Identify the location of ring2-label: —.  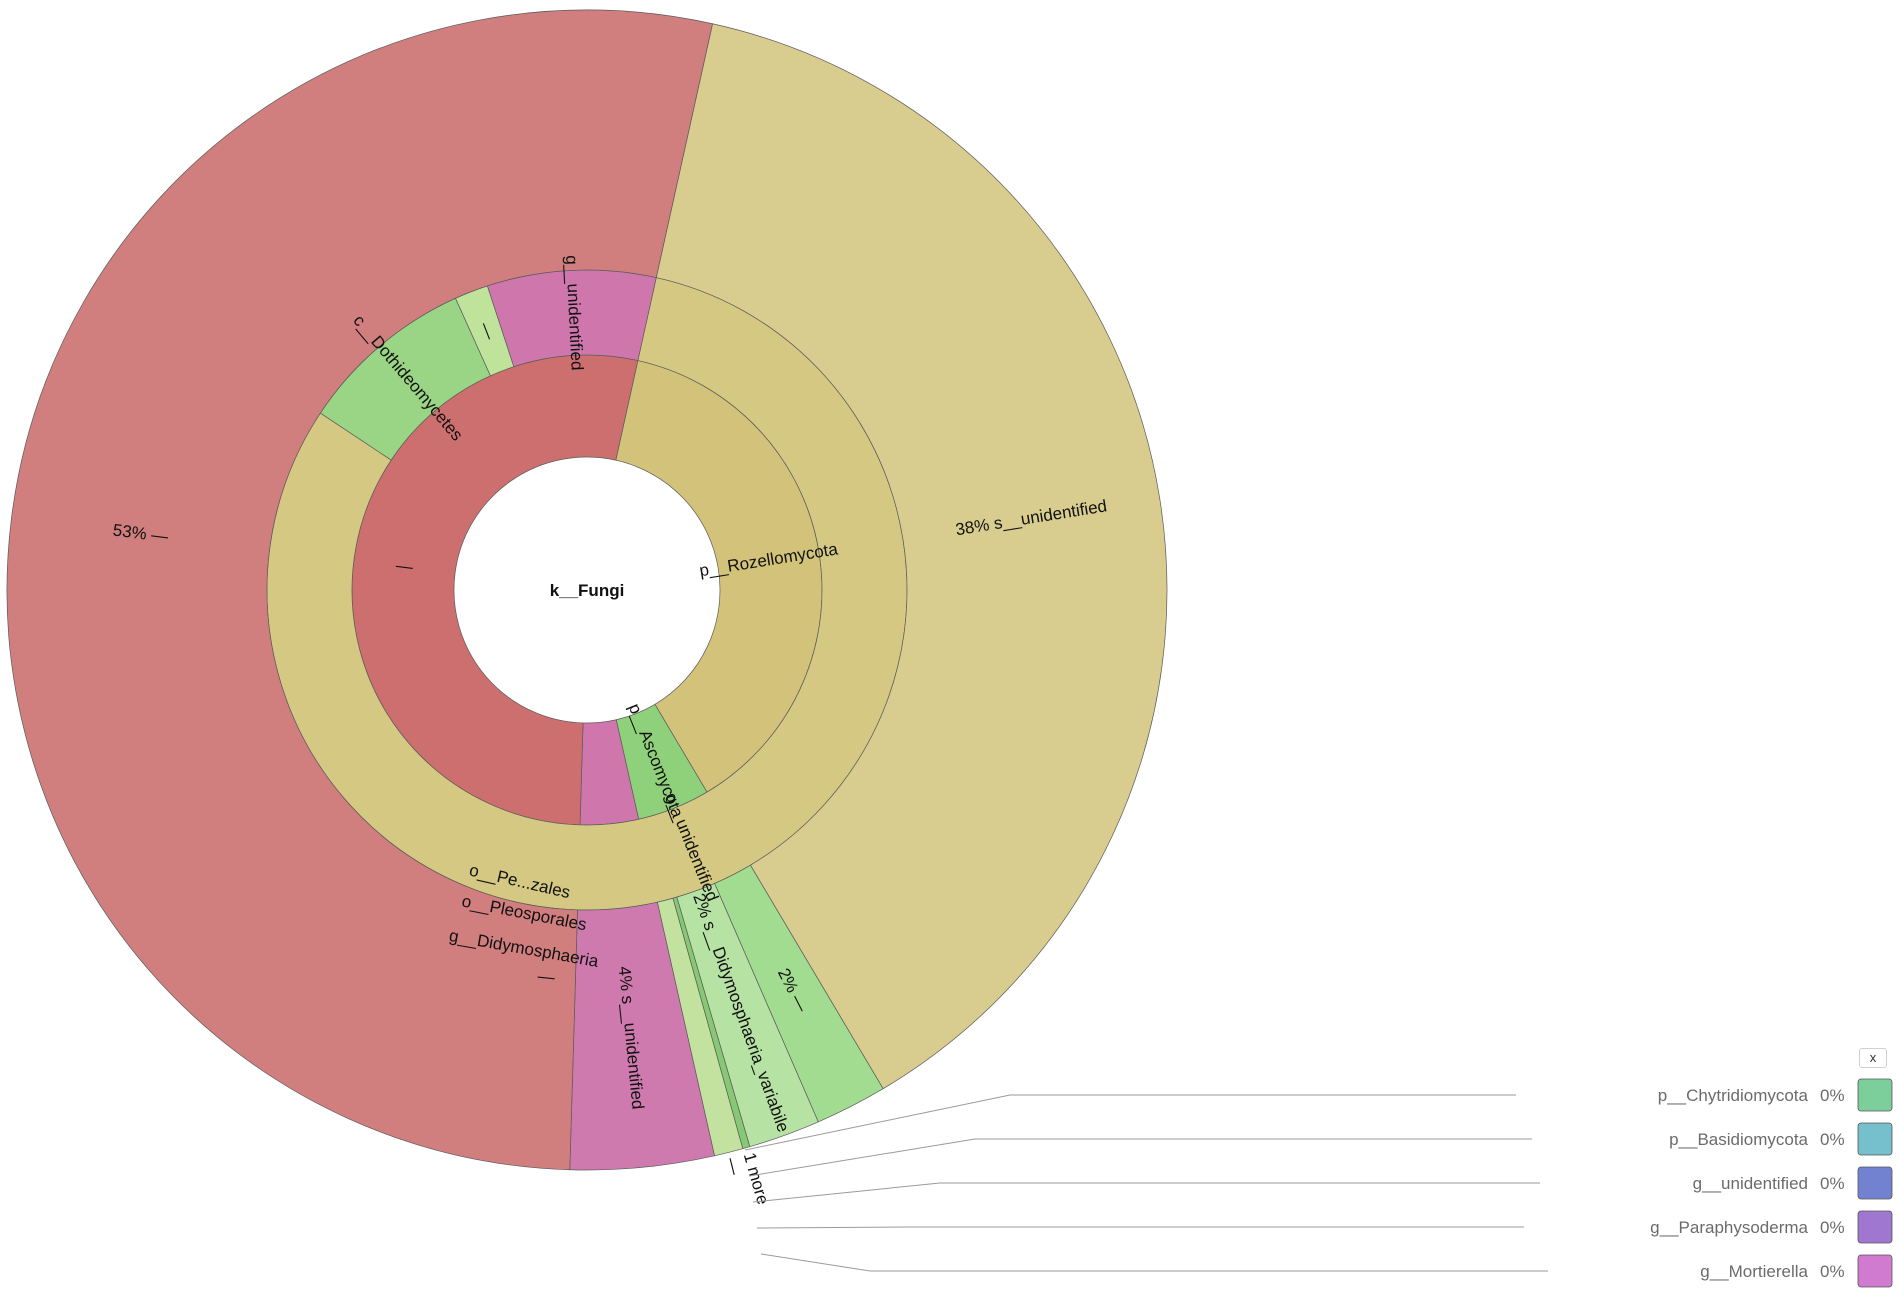
(488, 331).